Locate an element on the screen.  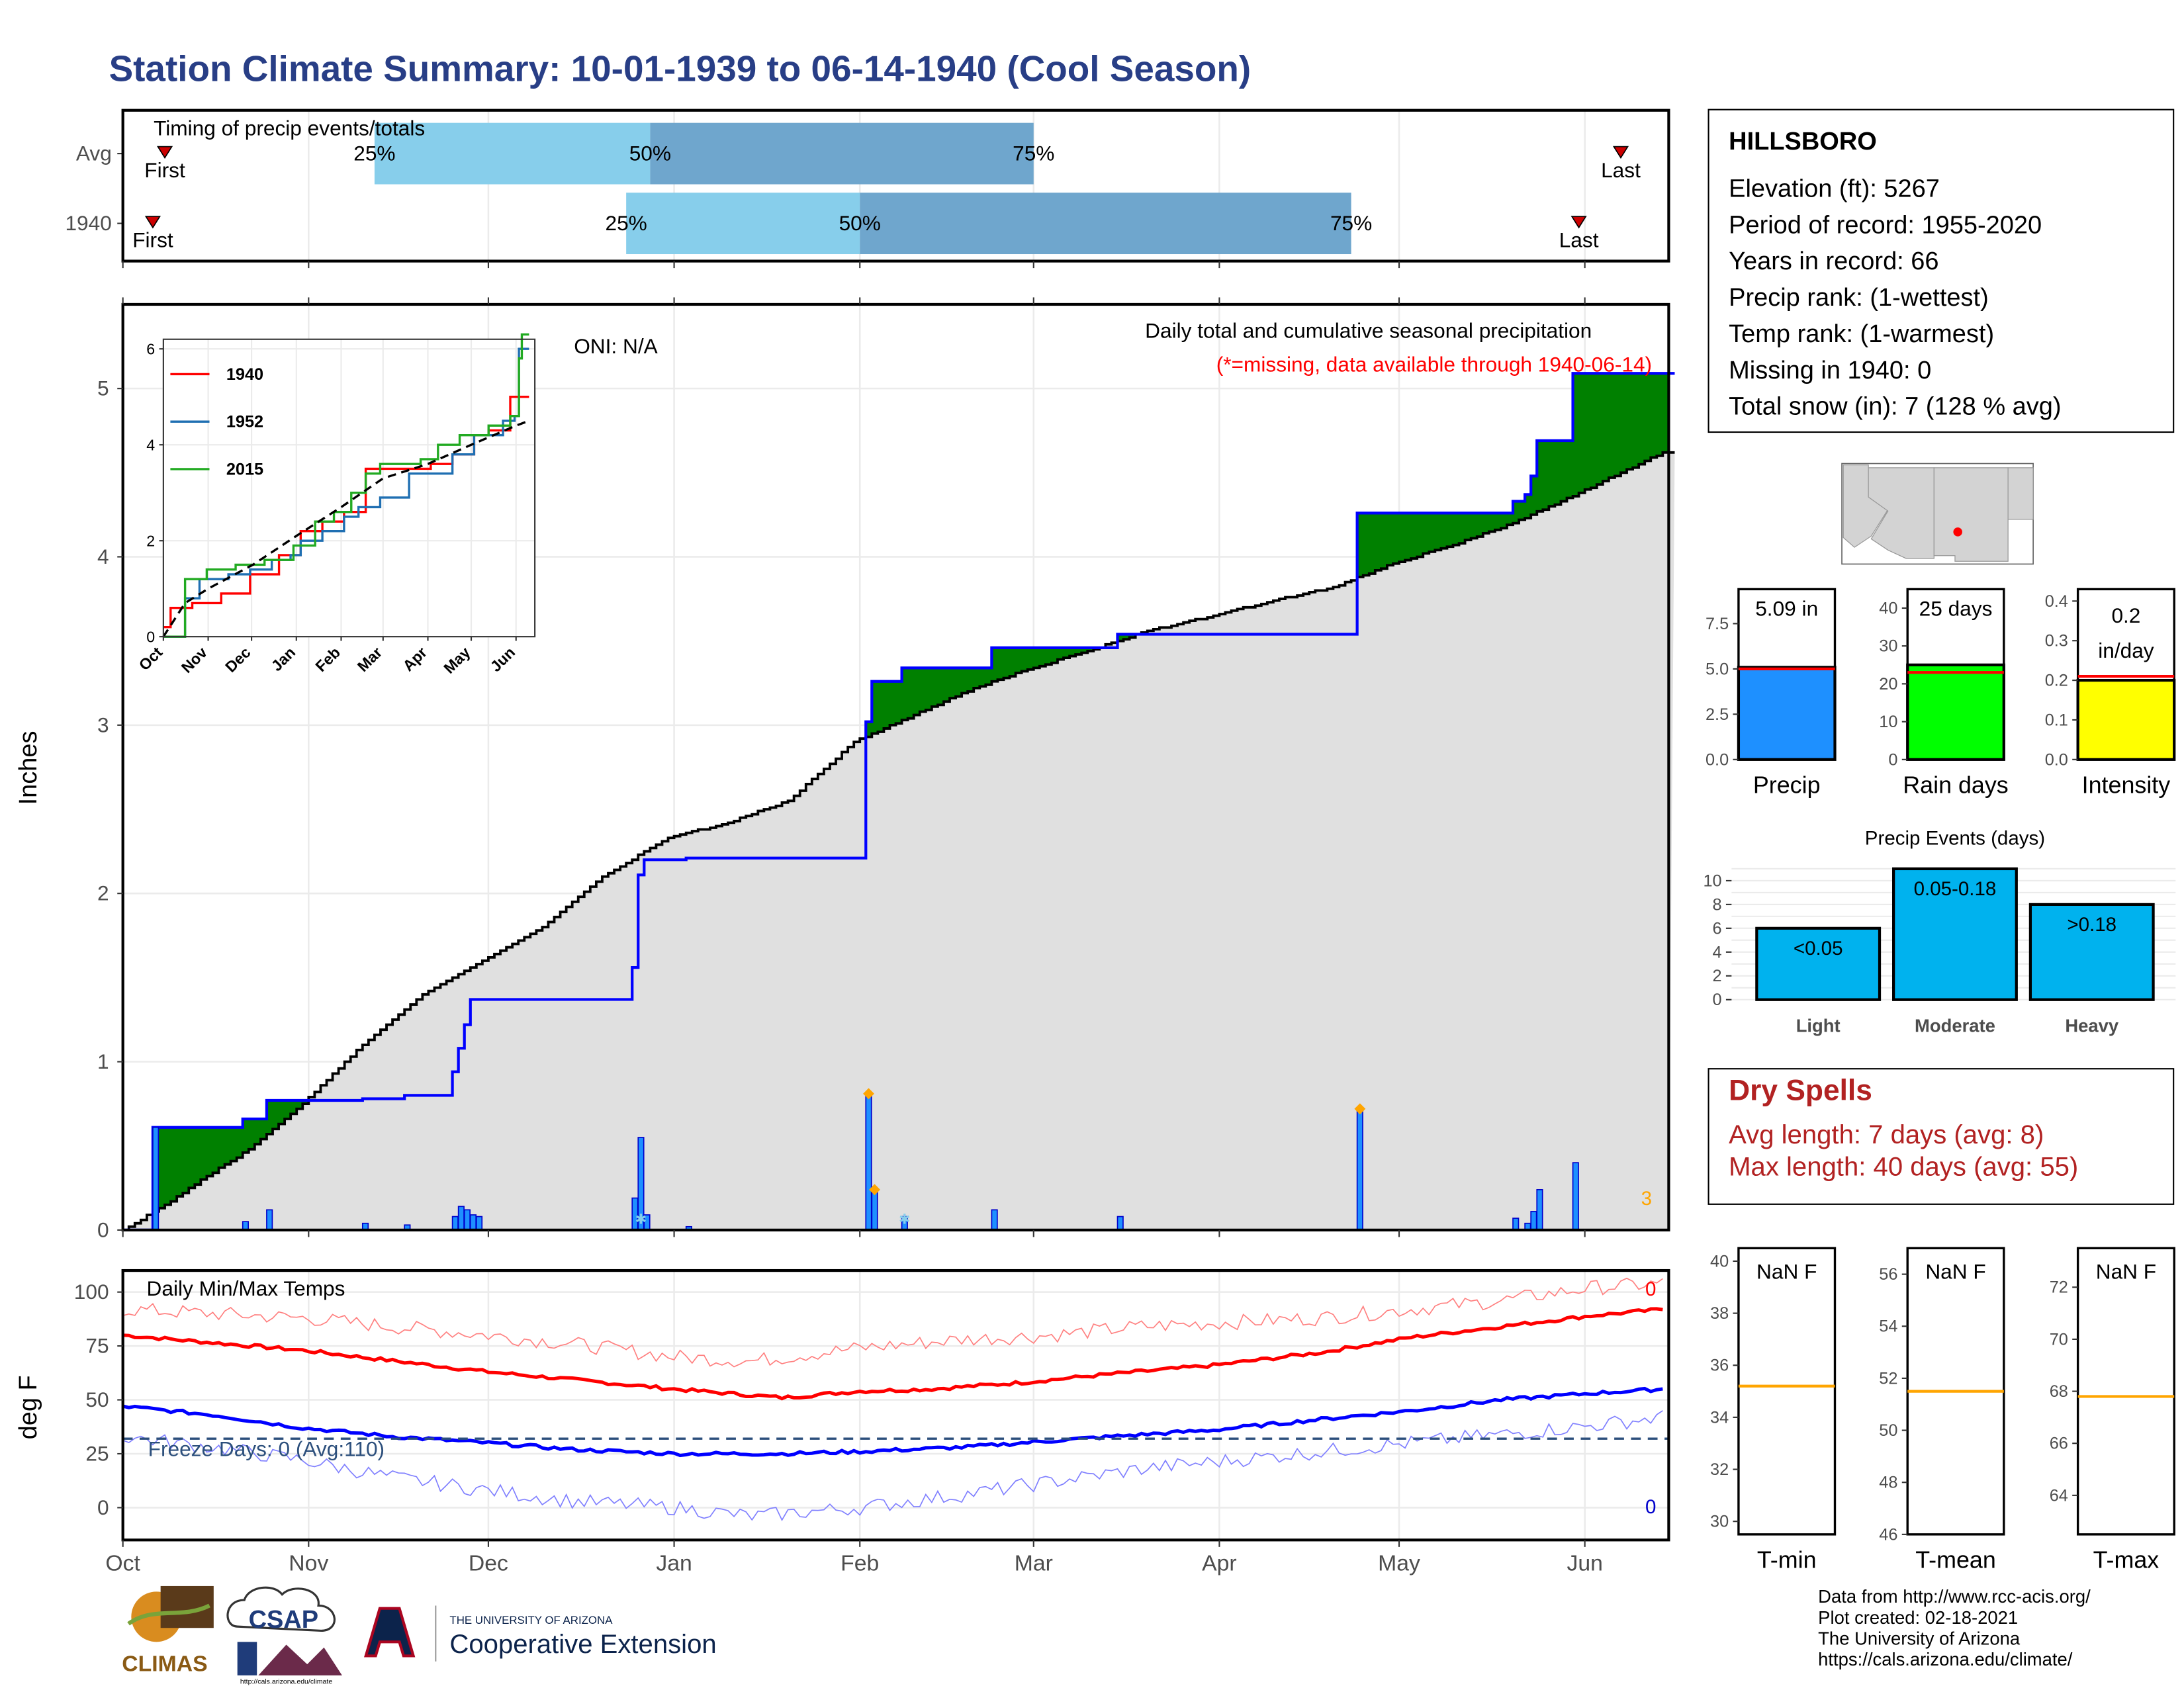
ua-line-1: THE UNIVERSITY OF ARIZONA is located at coordinates (531, 1620).